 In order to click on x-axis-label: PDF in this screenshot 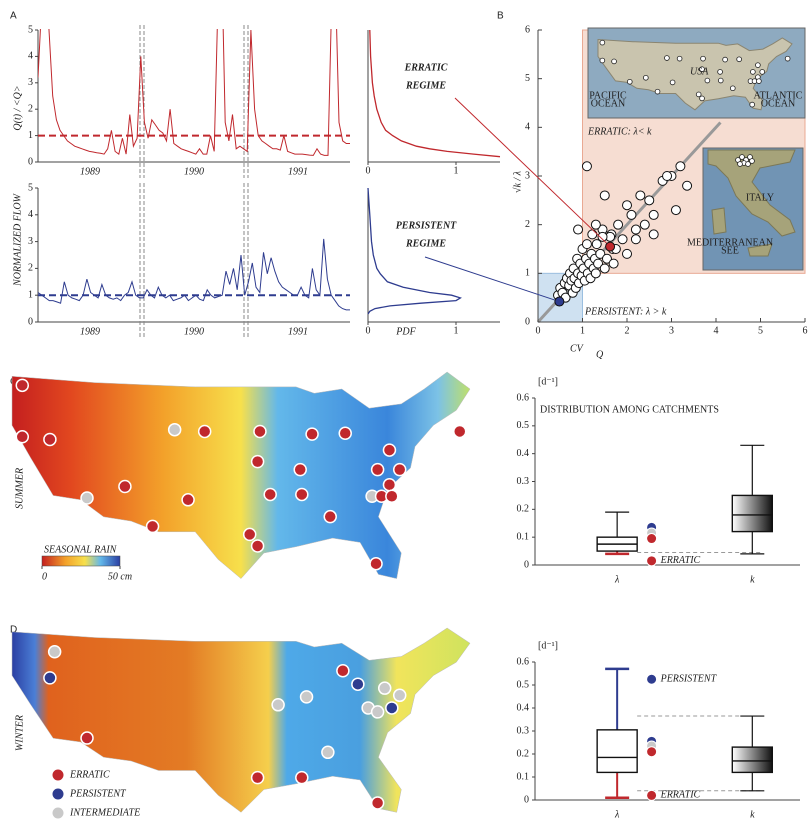, I will do `click(405, 331)`.